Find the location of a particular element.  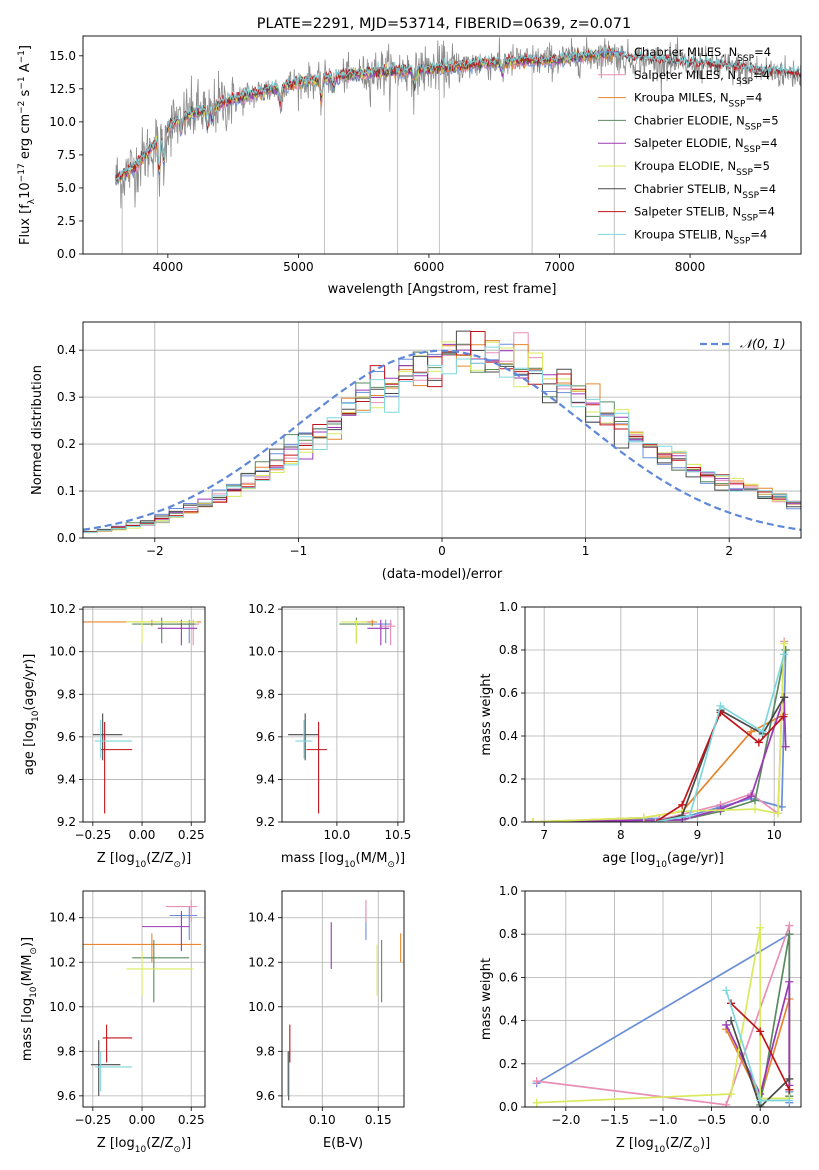

x-tick-label: 10.5 is located at coordinates (398, 835).